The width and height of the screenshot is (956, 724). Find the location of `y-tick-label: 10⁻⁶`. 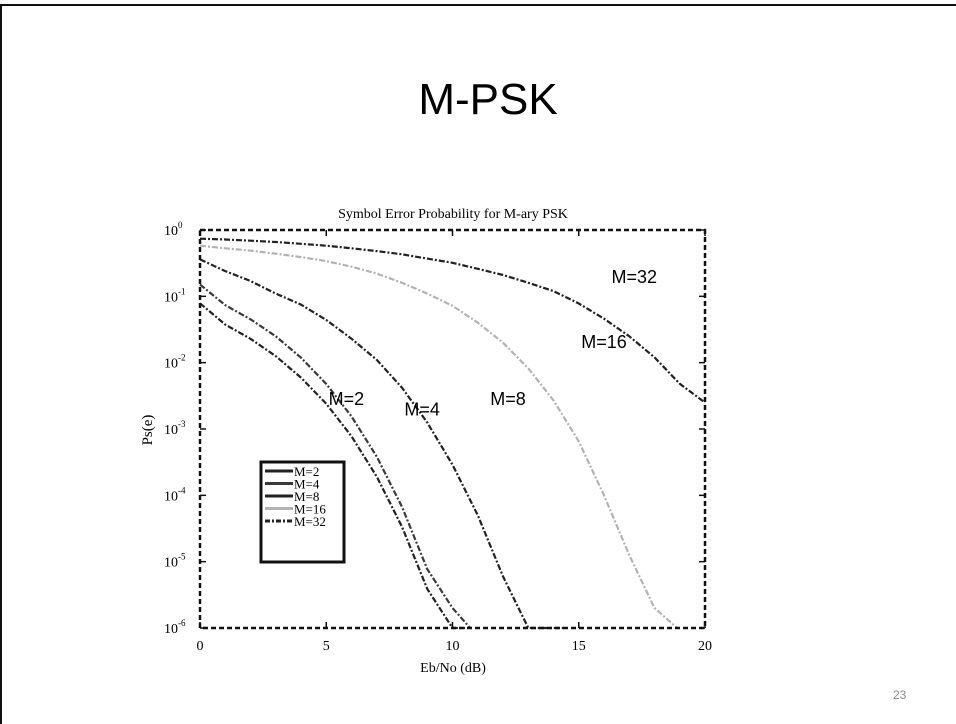

y-tick-label: 10⁻⁶ is located at coordinates (175, 627).